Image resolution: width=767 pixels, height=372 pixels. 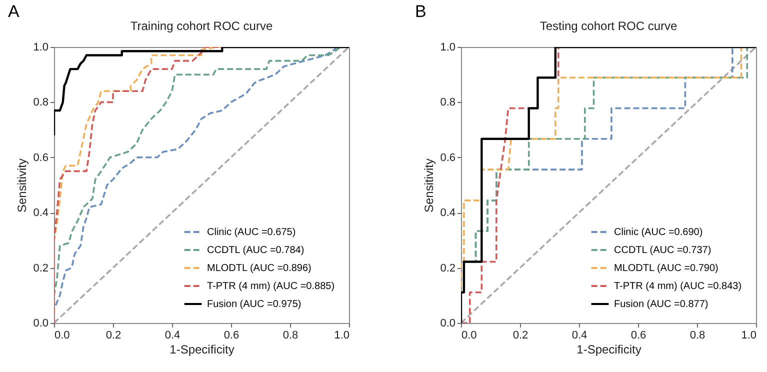 I want to click on legend-label: MLODTL (AUC =0.896), so click(x=259, y=268).